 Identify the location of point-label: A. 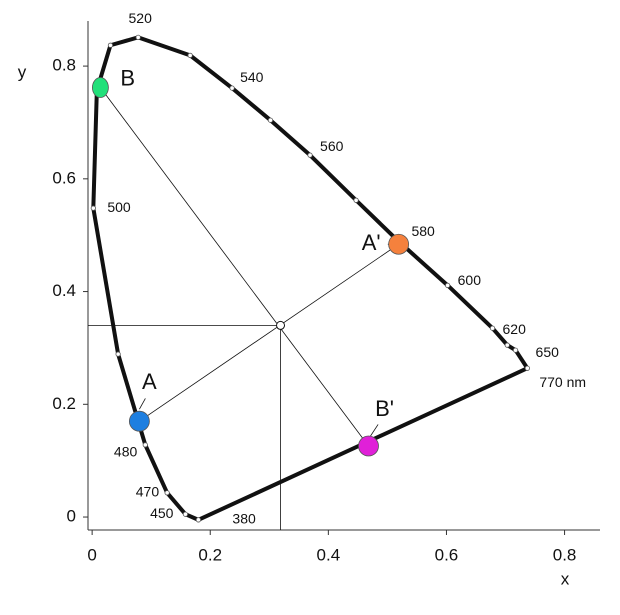
(149, 381).